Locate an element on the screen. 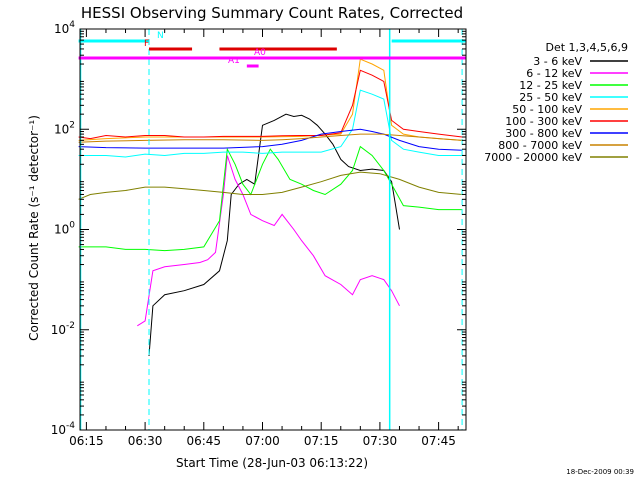 This screenshot has height=484, width=640. y-tick-label-3: 10⁰ is located at coordinates (64, 229).